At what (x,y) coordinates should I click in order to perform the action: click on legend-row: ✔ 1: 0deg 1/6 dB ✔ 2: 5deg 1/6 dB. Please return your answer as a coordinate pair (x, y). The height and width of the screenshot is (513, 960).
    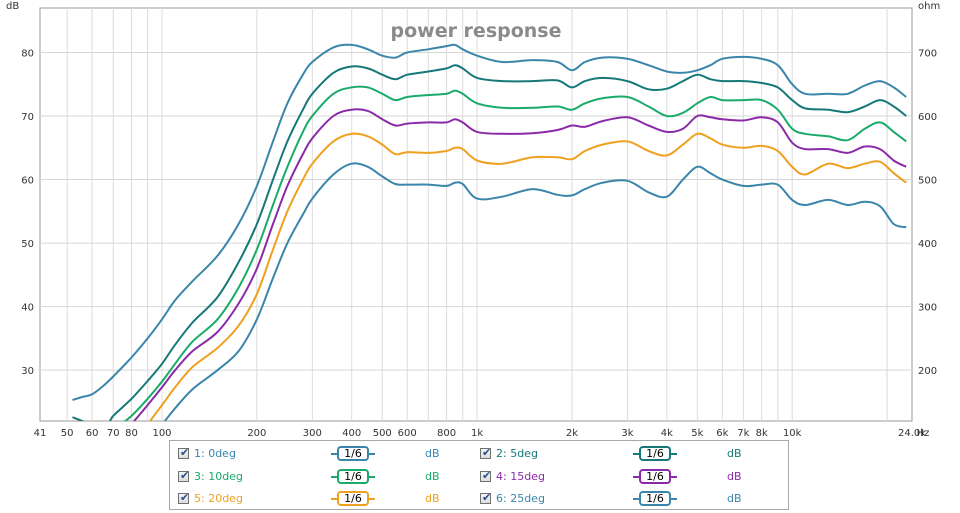
    Looking at the image, I should click on (479, 454).